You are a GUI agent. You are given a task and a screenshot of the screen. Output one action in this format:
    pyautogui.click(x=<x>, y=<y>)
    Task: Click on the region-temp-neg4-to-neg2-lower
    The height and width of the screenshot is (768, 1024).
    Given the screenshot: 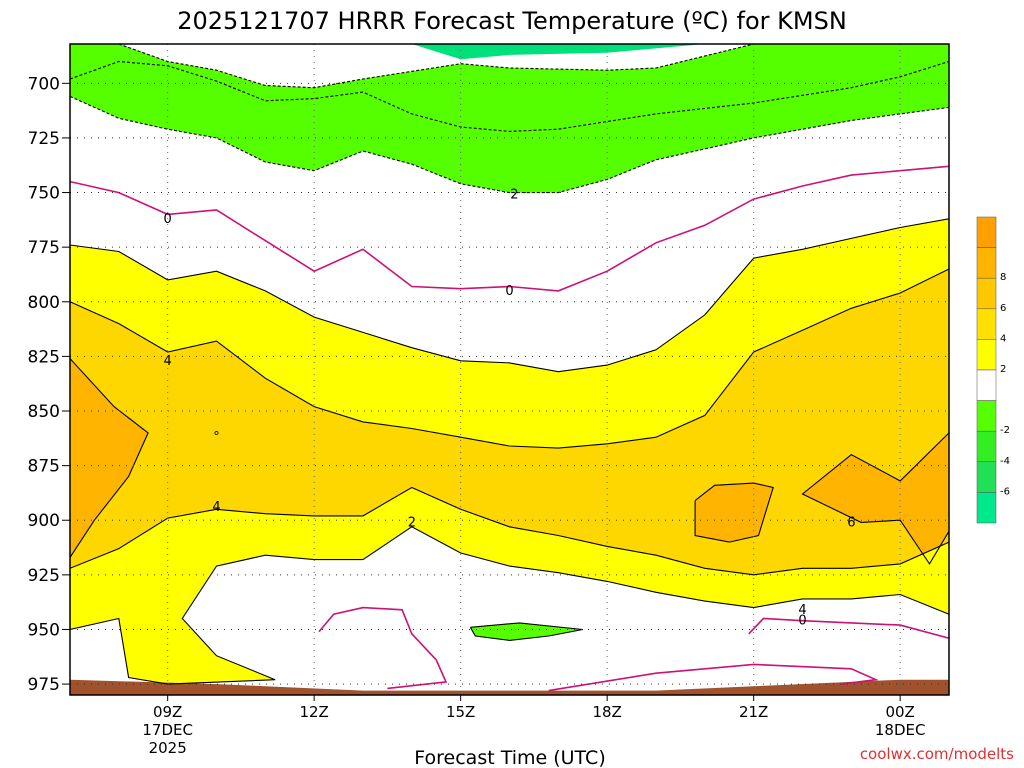 What is the action you would take?
    pyautogui.click(x=509, y=127)
    